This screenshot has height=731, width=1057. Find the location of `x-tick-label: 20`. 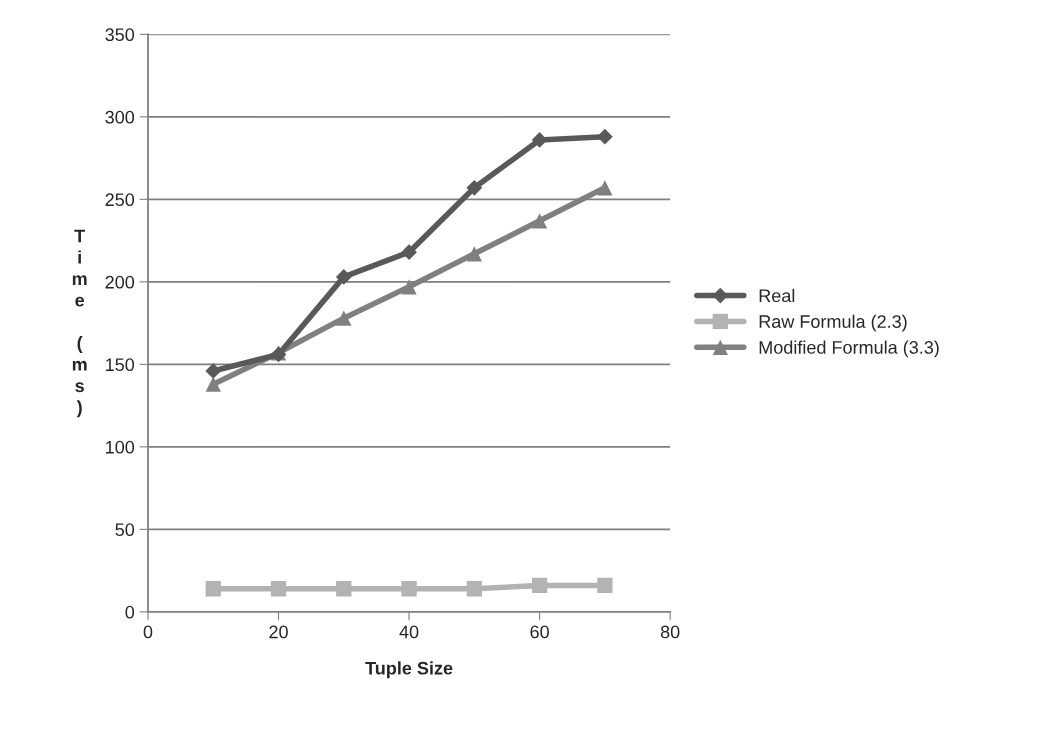

x-tick-label: 20 is located at coordinates (278, 632).